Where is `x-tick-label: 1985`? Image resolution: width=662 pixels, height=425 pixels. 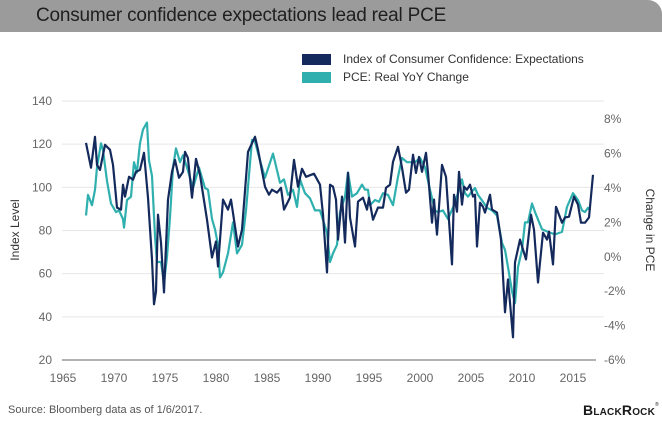
x-tick-label: 1985 is located at coordinates (267, 378).